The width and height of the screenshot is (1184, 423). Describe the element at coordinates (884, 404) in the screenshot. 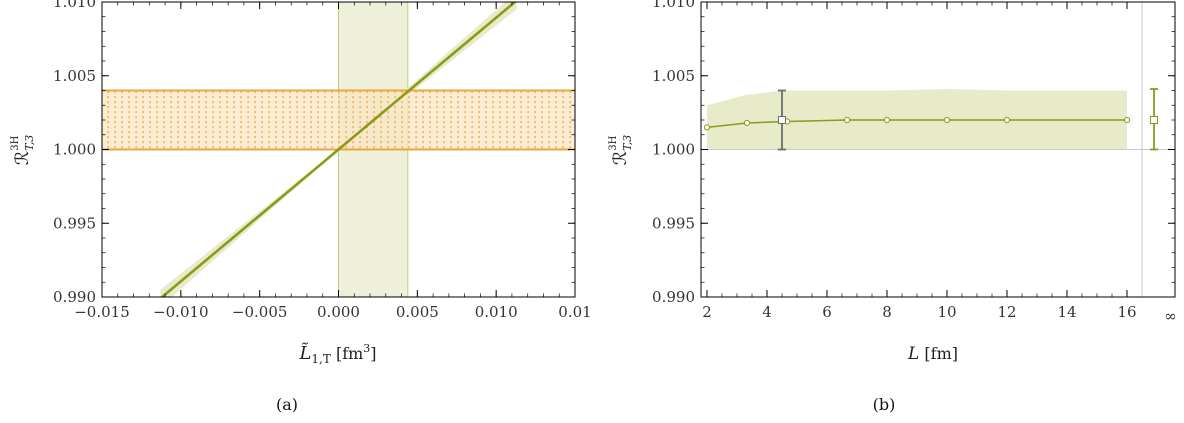

I see `panel-label-b: (b)` at that location.